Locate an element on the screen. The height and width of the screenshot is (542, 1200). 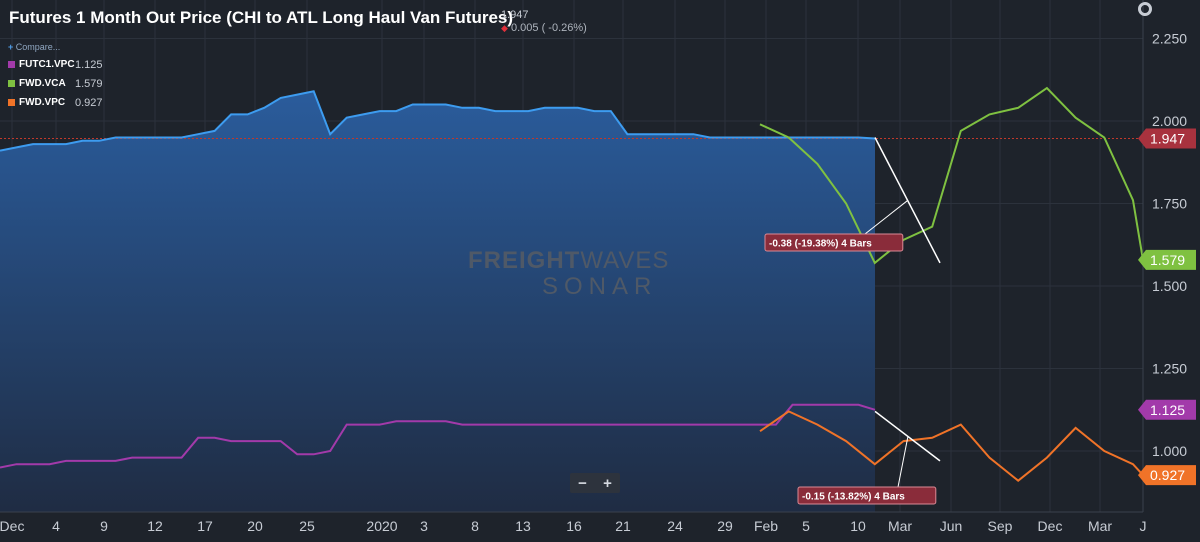
x-tick-label: 9 is located at coordinates (104, 526).